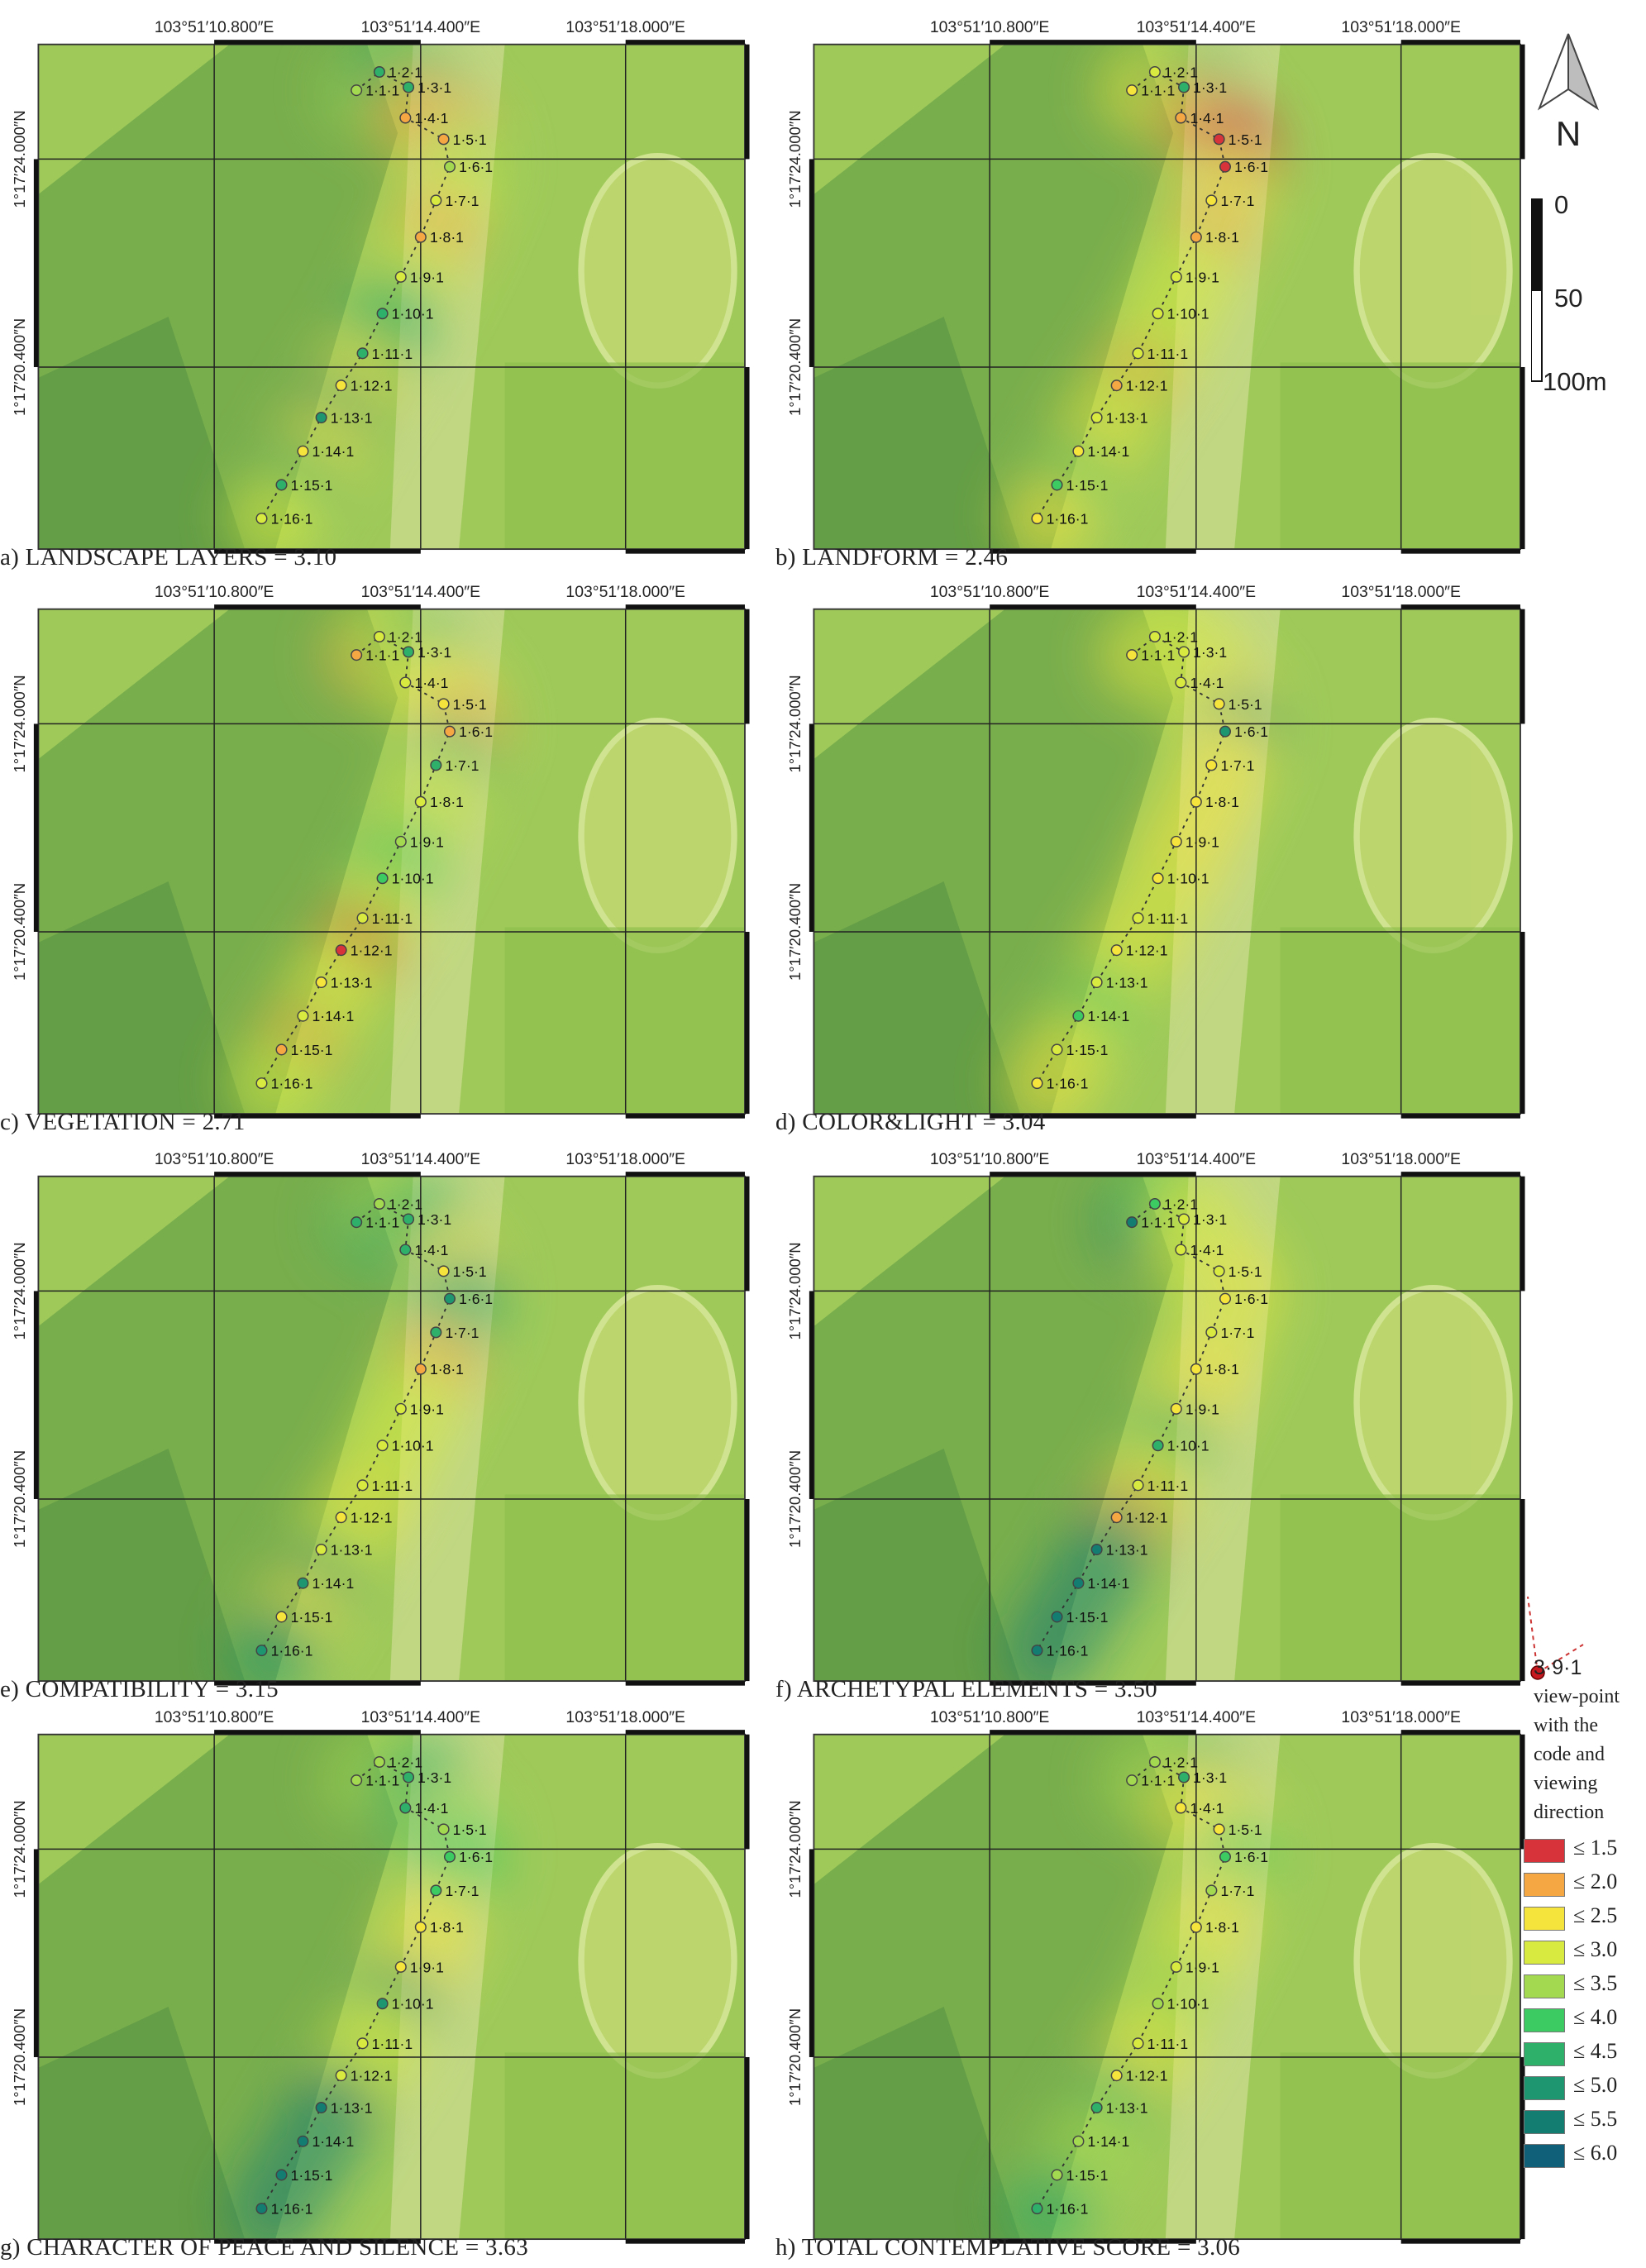  What do you see at coordinates (273, 511) in the screenshot?
I see `heat-blob` at bounding box center [273, 511].